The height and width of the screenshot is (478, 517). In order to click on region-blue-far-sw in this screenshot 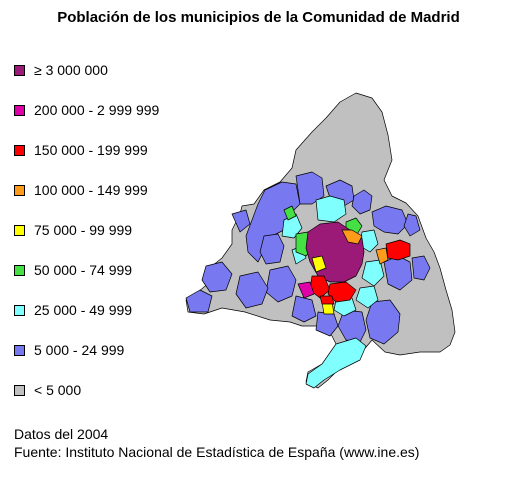, I will do `click(217, 277)`.